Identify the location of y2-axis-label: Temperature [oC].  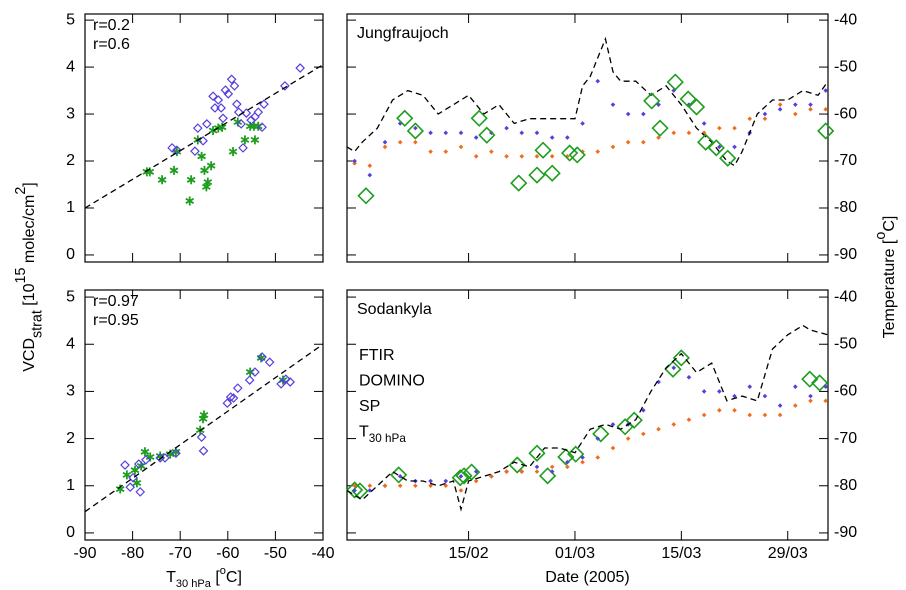
(885, 277).